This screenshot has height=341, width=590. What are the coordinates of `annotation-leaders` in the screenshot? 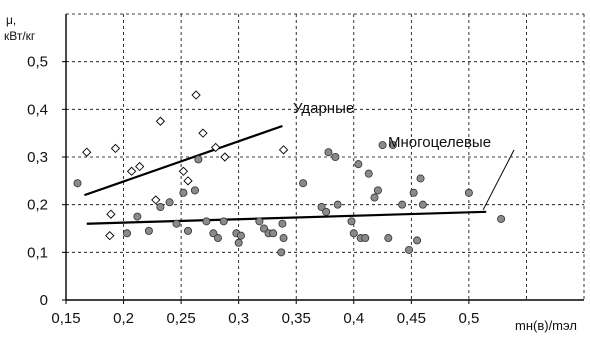 It's located at (498, 180).